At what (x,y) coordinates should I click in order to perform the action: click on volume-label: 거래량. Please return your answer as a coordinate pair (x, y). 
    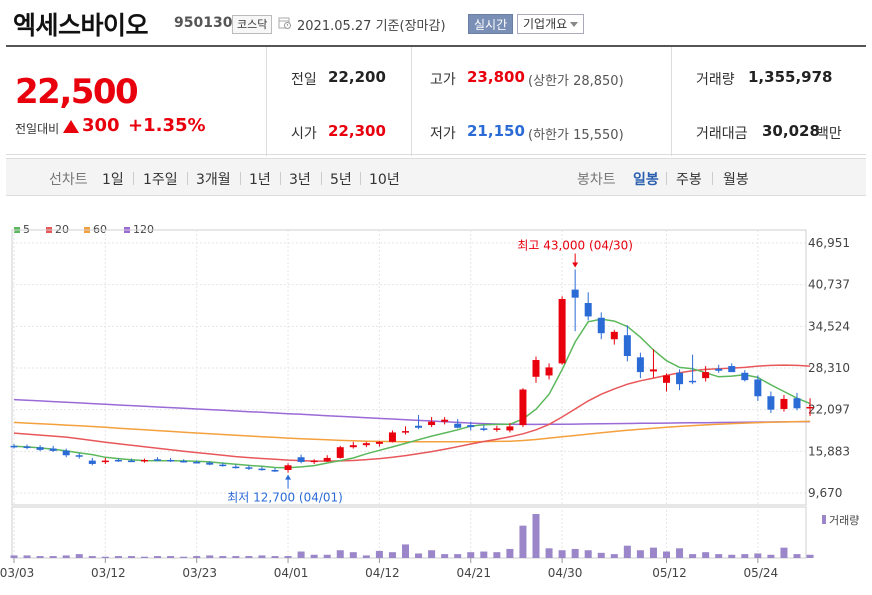
    Looking at the image, I should click on (715, 80).